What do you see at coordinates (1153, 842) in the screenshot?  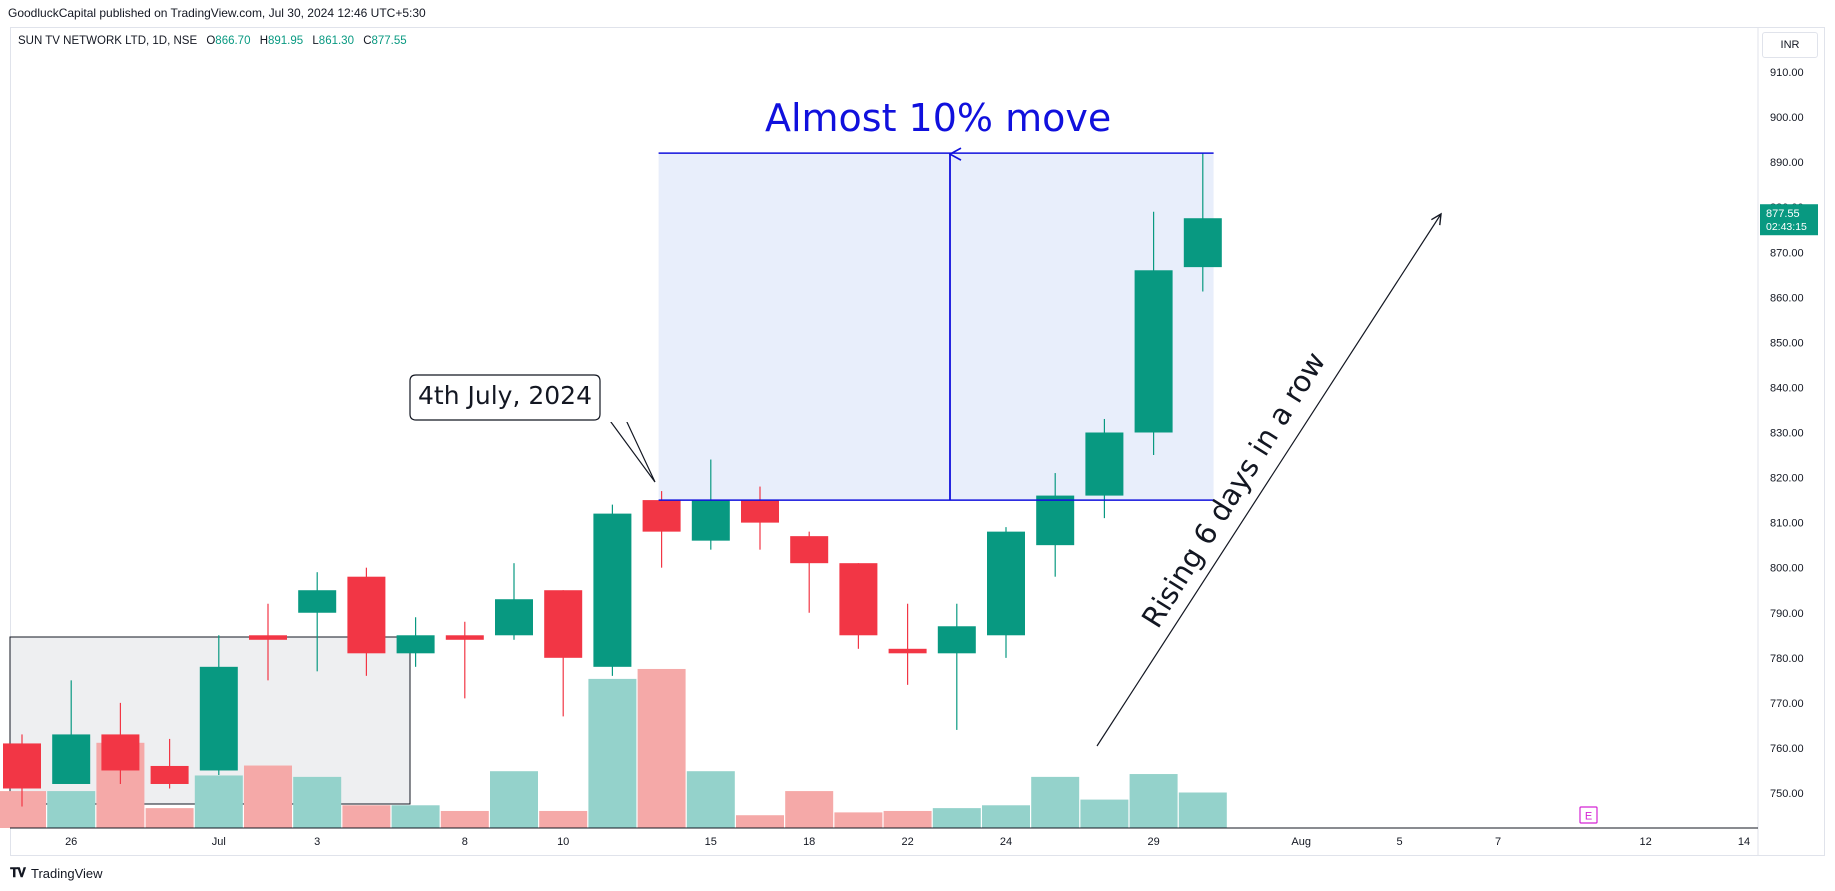 I see `time-tick-label: 29` at bounding box center [1153, 842].